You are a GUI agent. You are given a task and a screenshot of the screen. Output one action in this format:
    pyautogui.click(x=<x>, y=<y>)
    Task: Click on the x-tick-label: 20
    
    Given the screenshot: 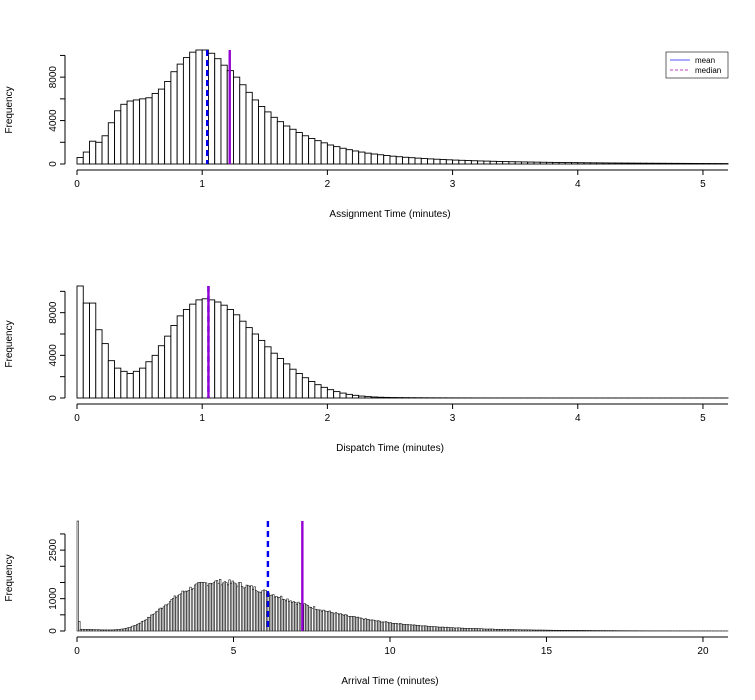 What is the action you would take?
    pyautogui.click(x=703, y=651)
    